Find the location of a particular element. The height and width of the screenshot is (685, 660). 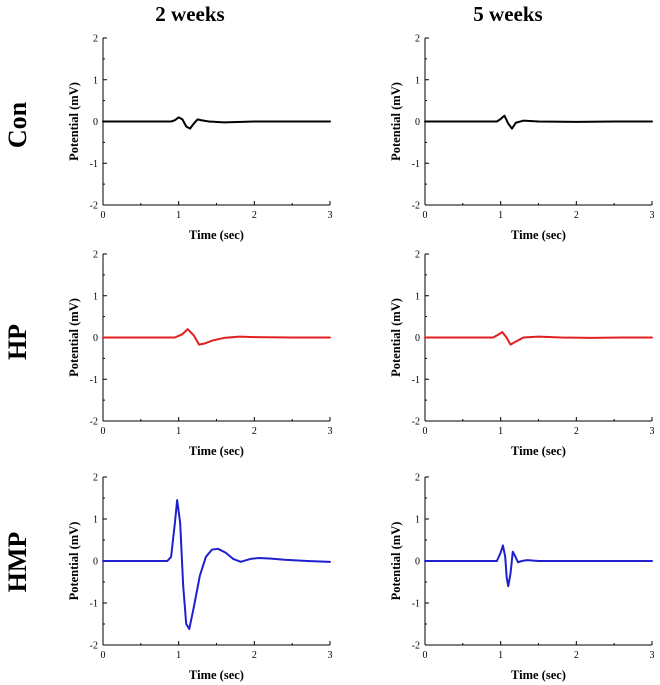

panel-6: -2 -1 0 1 2 0 1 2 3 Time (sec) Potential (mV) is located at coordinates (522, 578).